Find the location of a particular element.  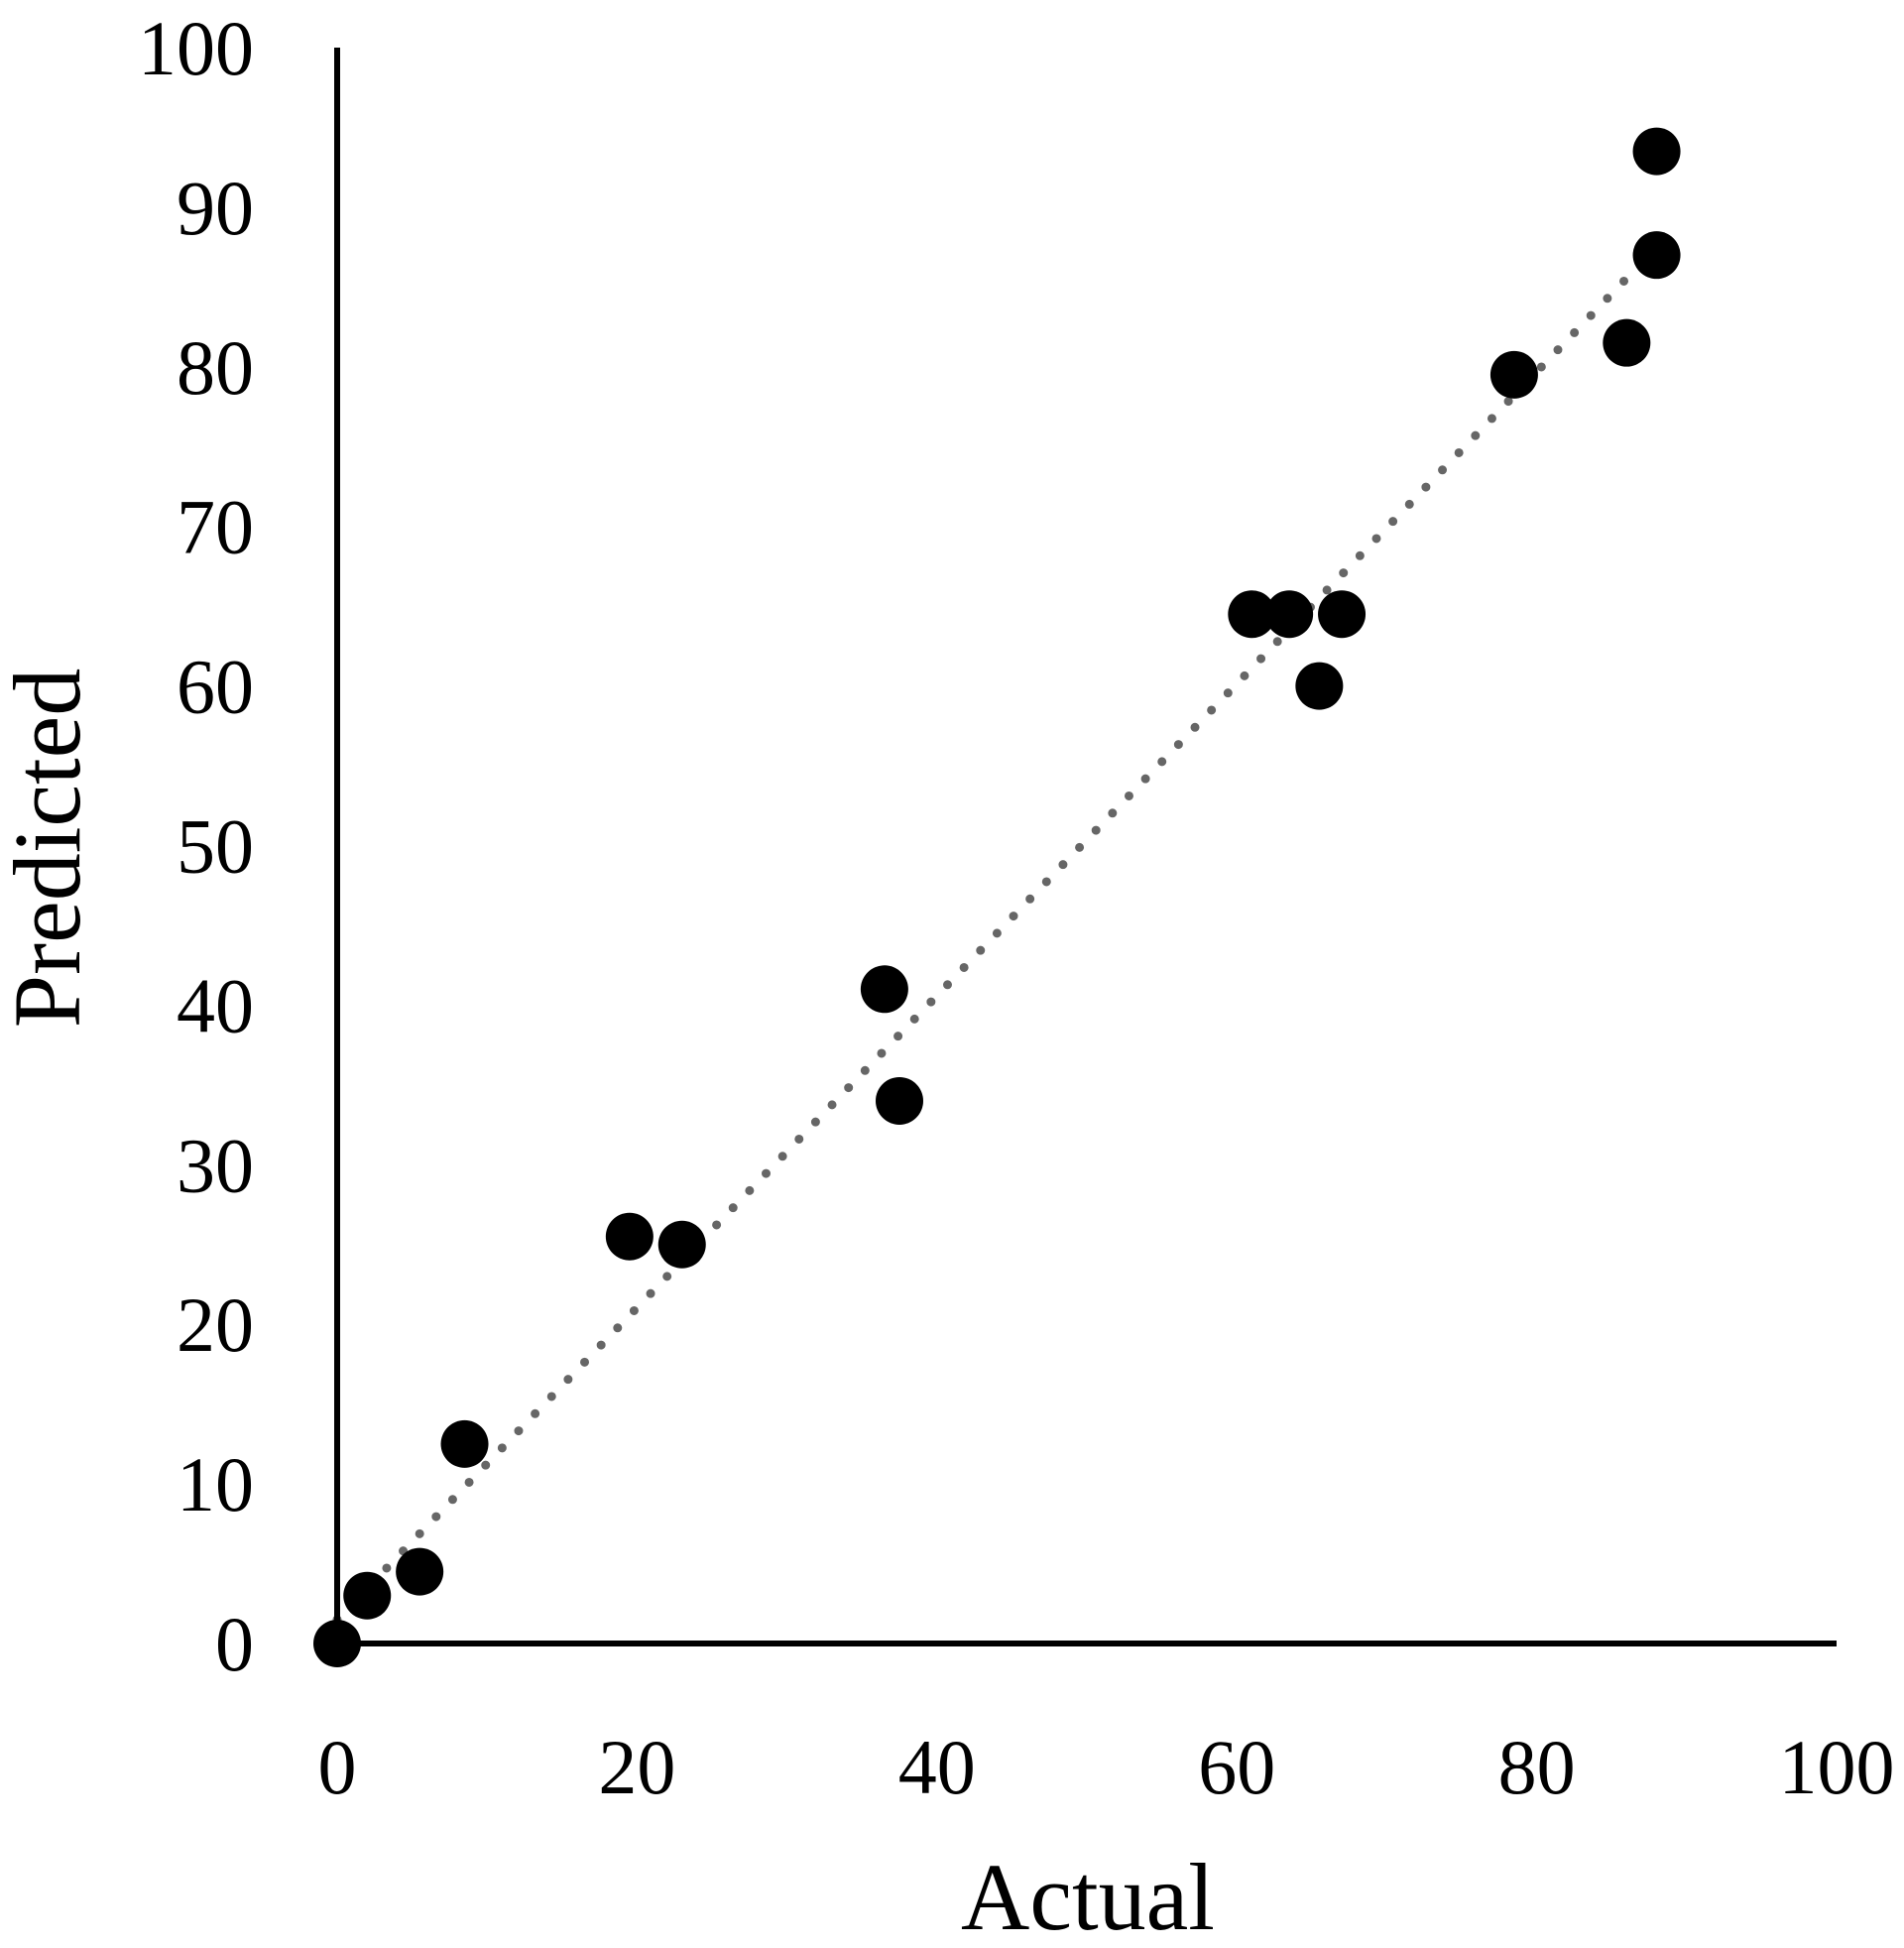

x-tick-labels: 0 20 40 60 80 100 is located at coordinates (1106, 1767).